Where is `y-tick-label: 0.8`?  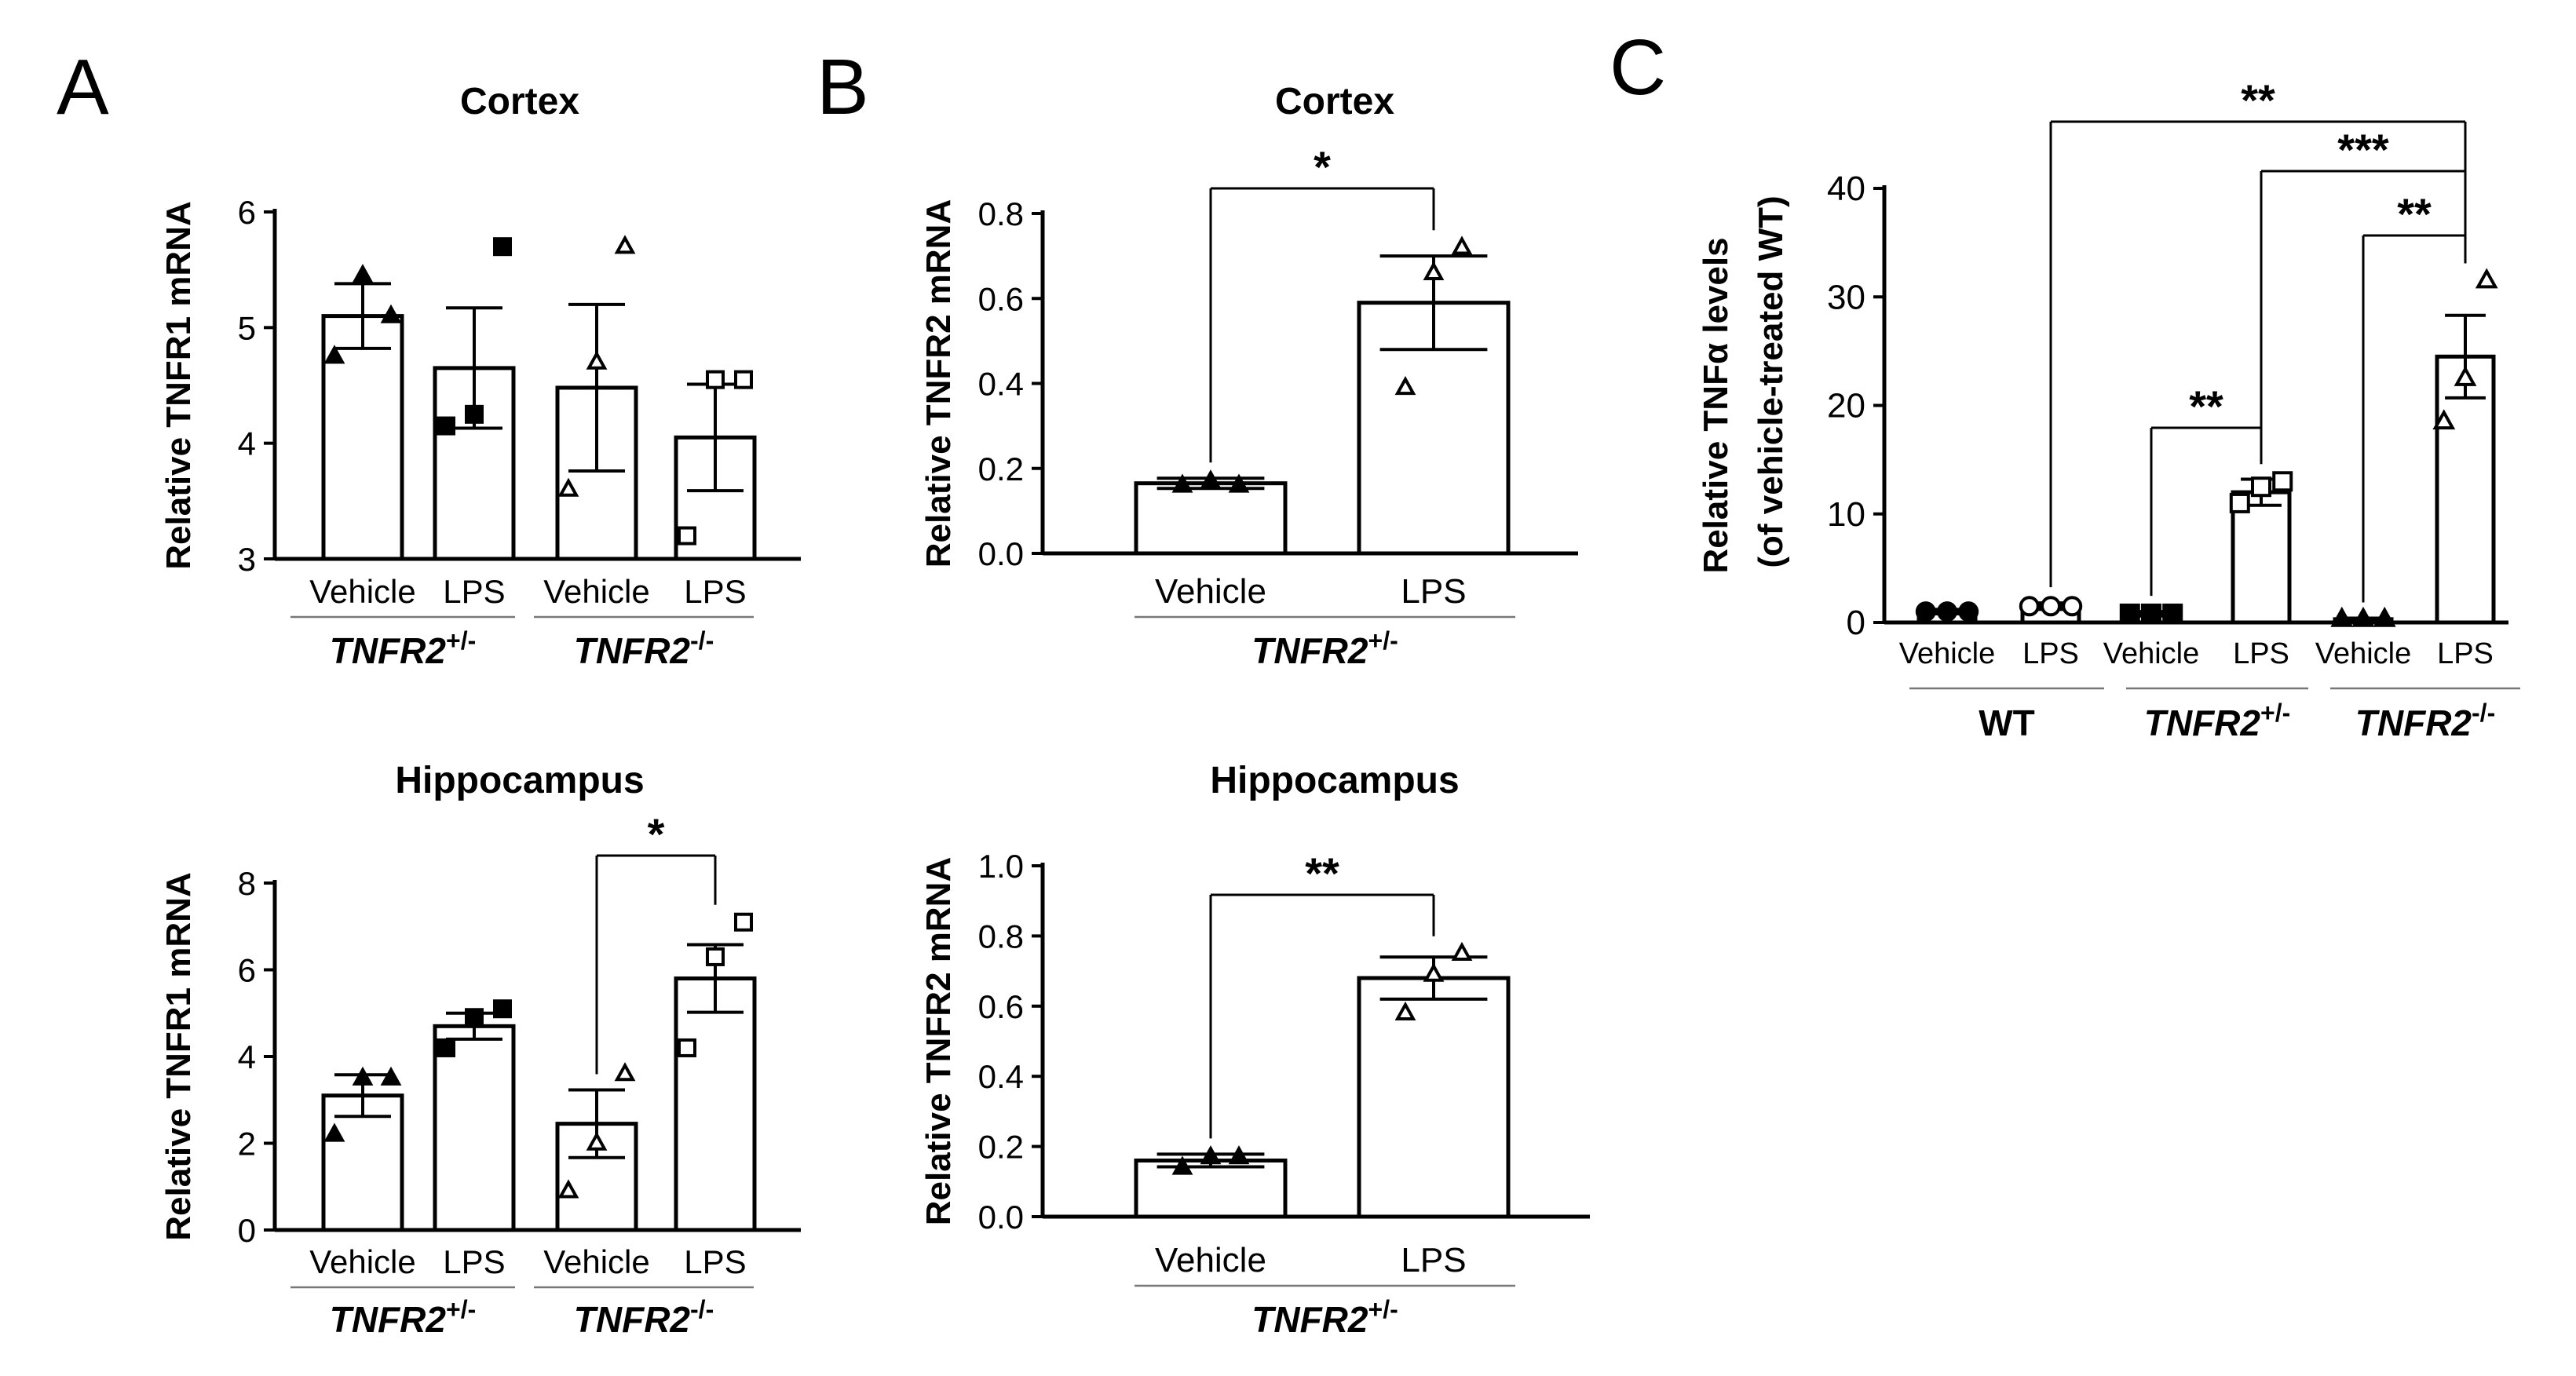
y-tick-label: 0.8 is located at coordinates (1001, 214).